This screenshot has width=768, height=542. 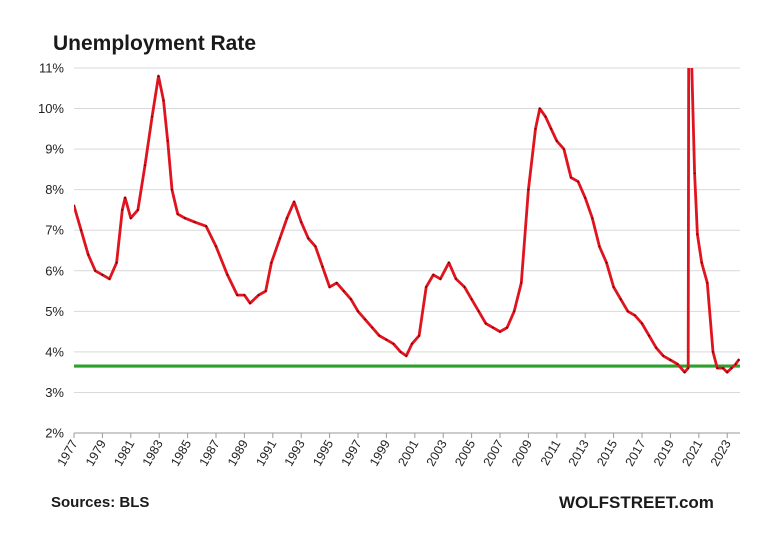 I want to click on x-tick-label: 1989, so click(x=238, y=452).